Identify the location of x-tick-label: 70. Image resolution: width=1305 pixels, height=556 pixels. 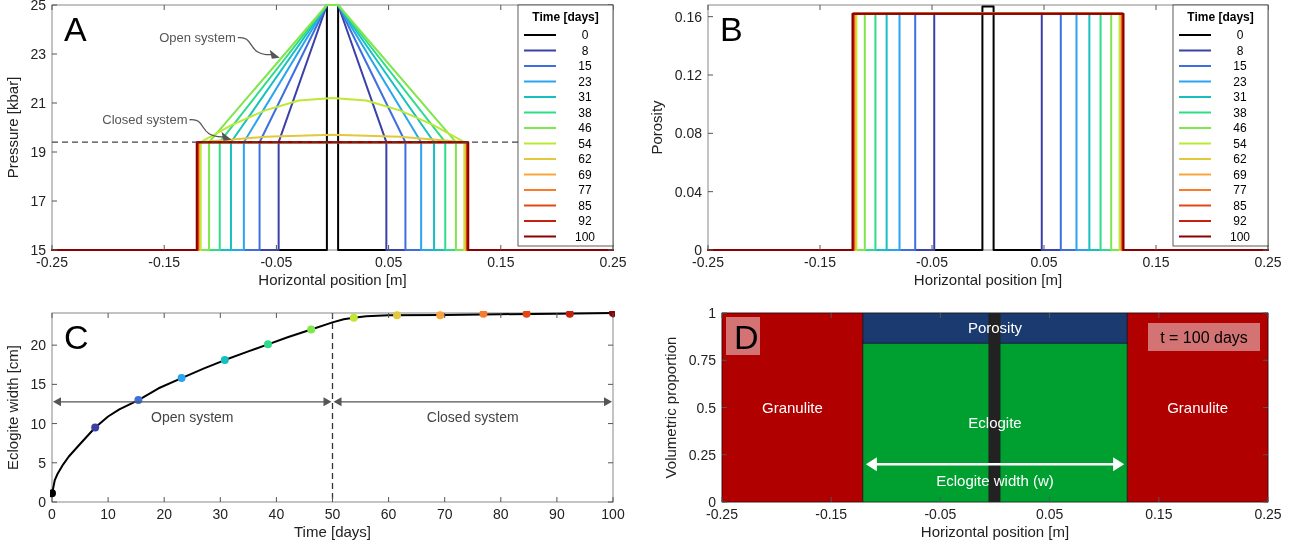
(444, 514).